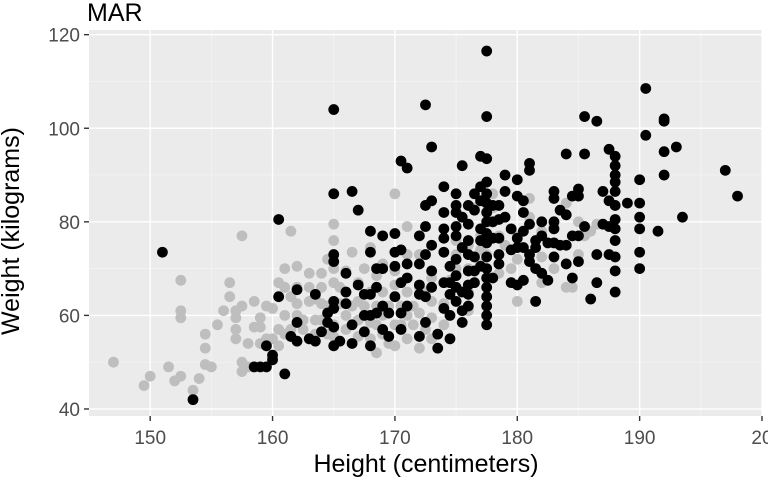  What do you see at coordinates (425, 464) in the screenshot?
I see `x-axis-title: Height (centimeters)` at bounding box center [425, 464].